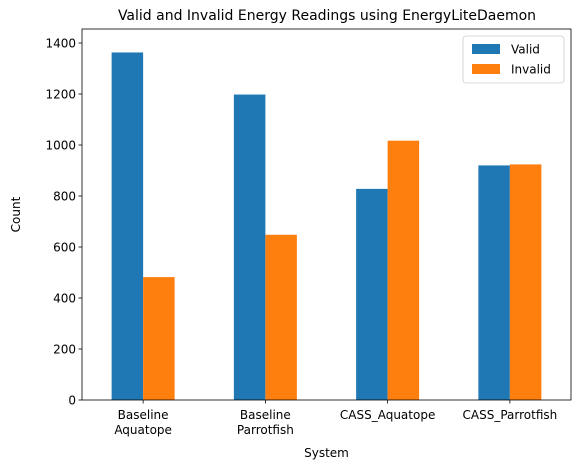 The width and height of the screenshot is (581, 469). Describe the element at coordinates (513, 59) in the screenshot. I see `legend: Valid Invalid` at that location.